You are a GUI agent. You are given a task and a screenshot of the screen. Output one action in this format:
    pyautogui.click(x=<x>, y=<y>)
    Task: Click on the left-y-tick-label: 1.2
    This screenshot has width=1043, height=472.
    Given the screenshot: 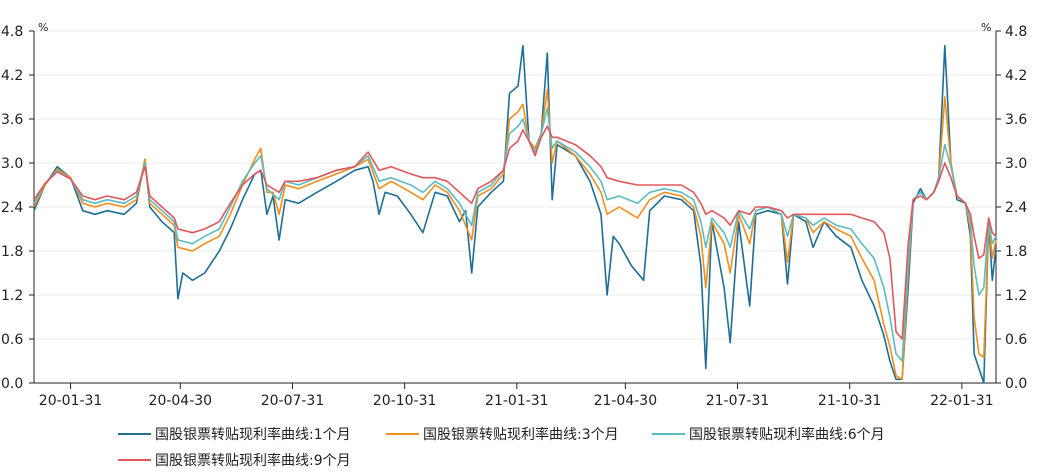 What is the action you would take?
    pyautogui.click(x=12, y=296)
    